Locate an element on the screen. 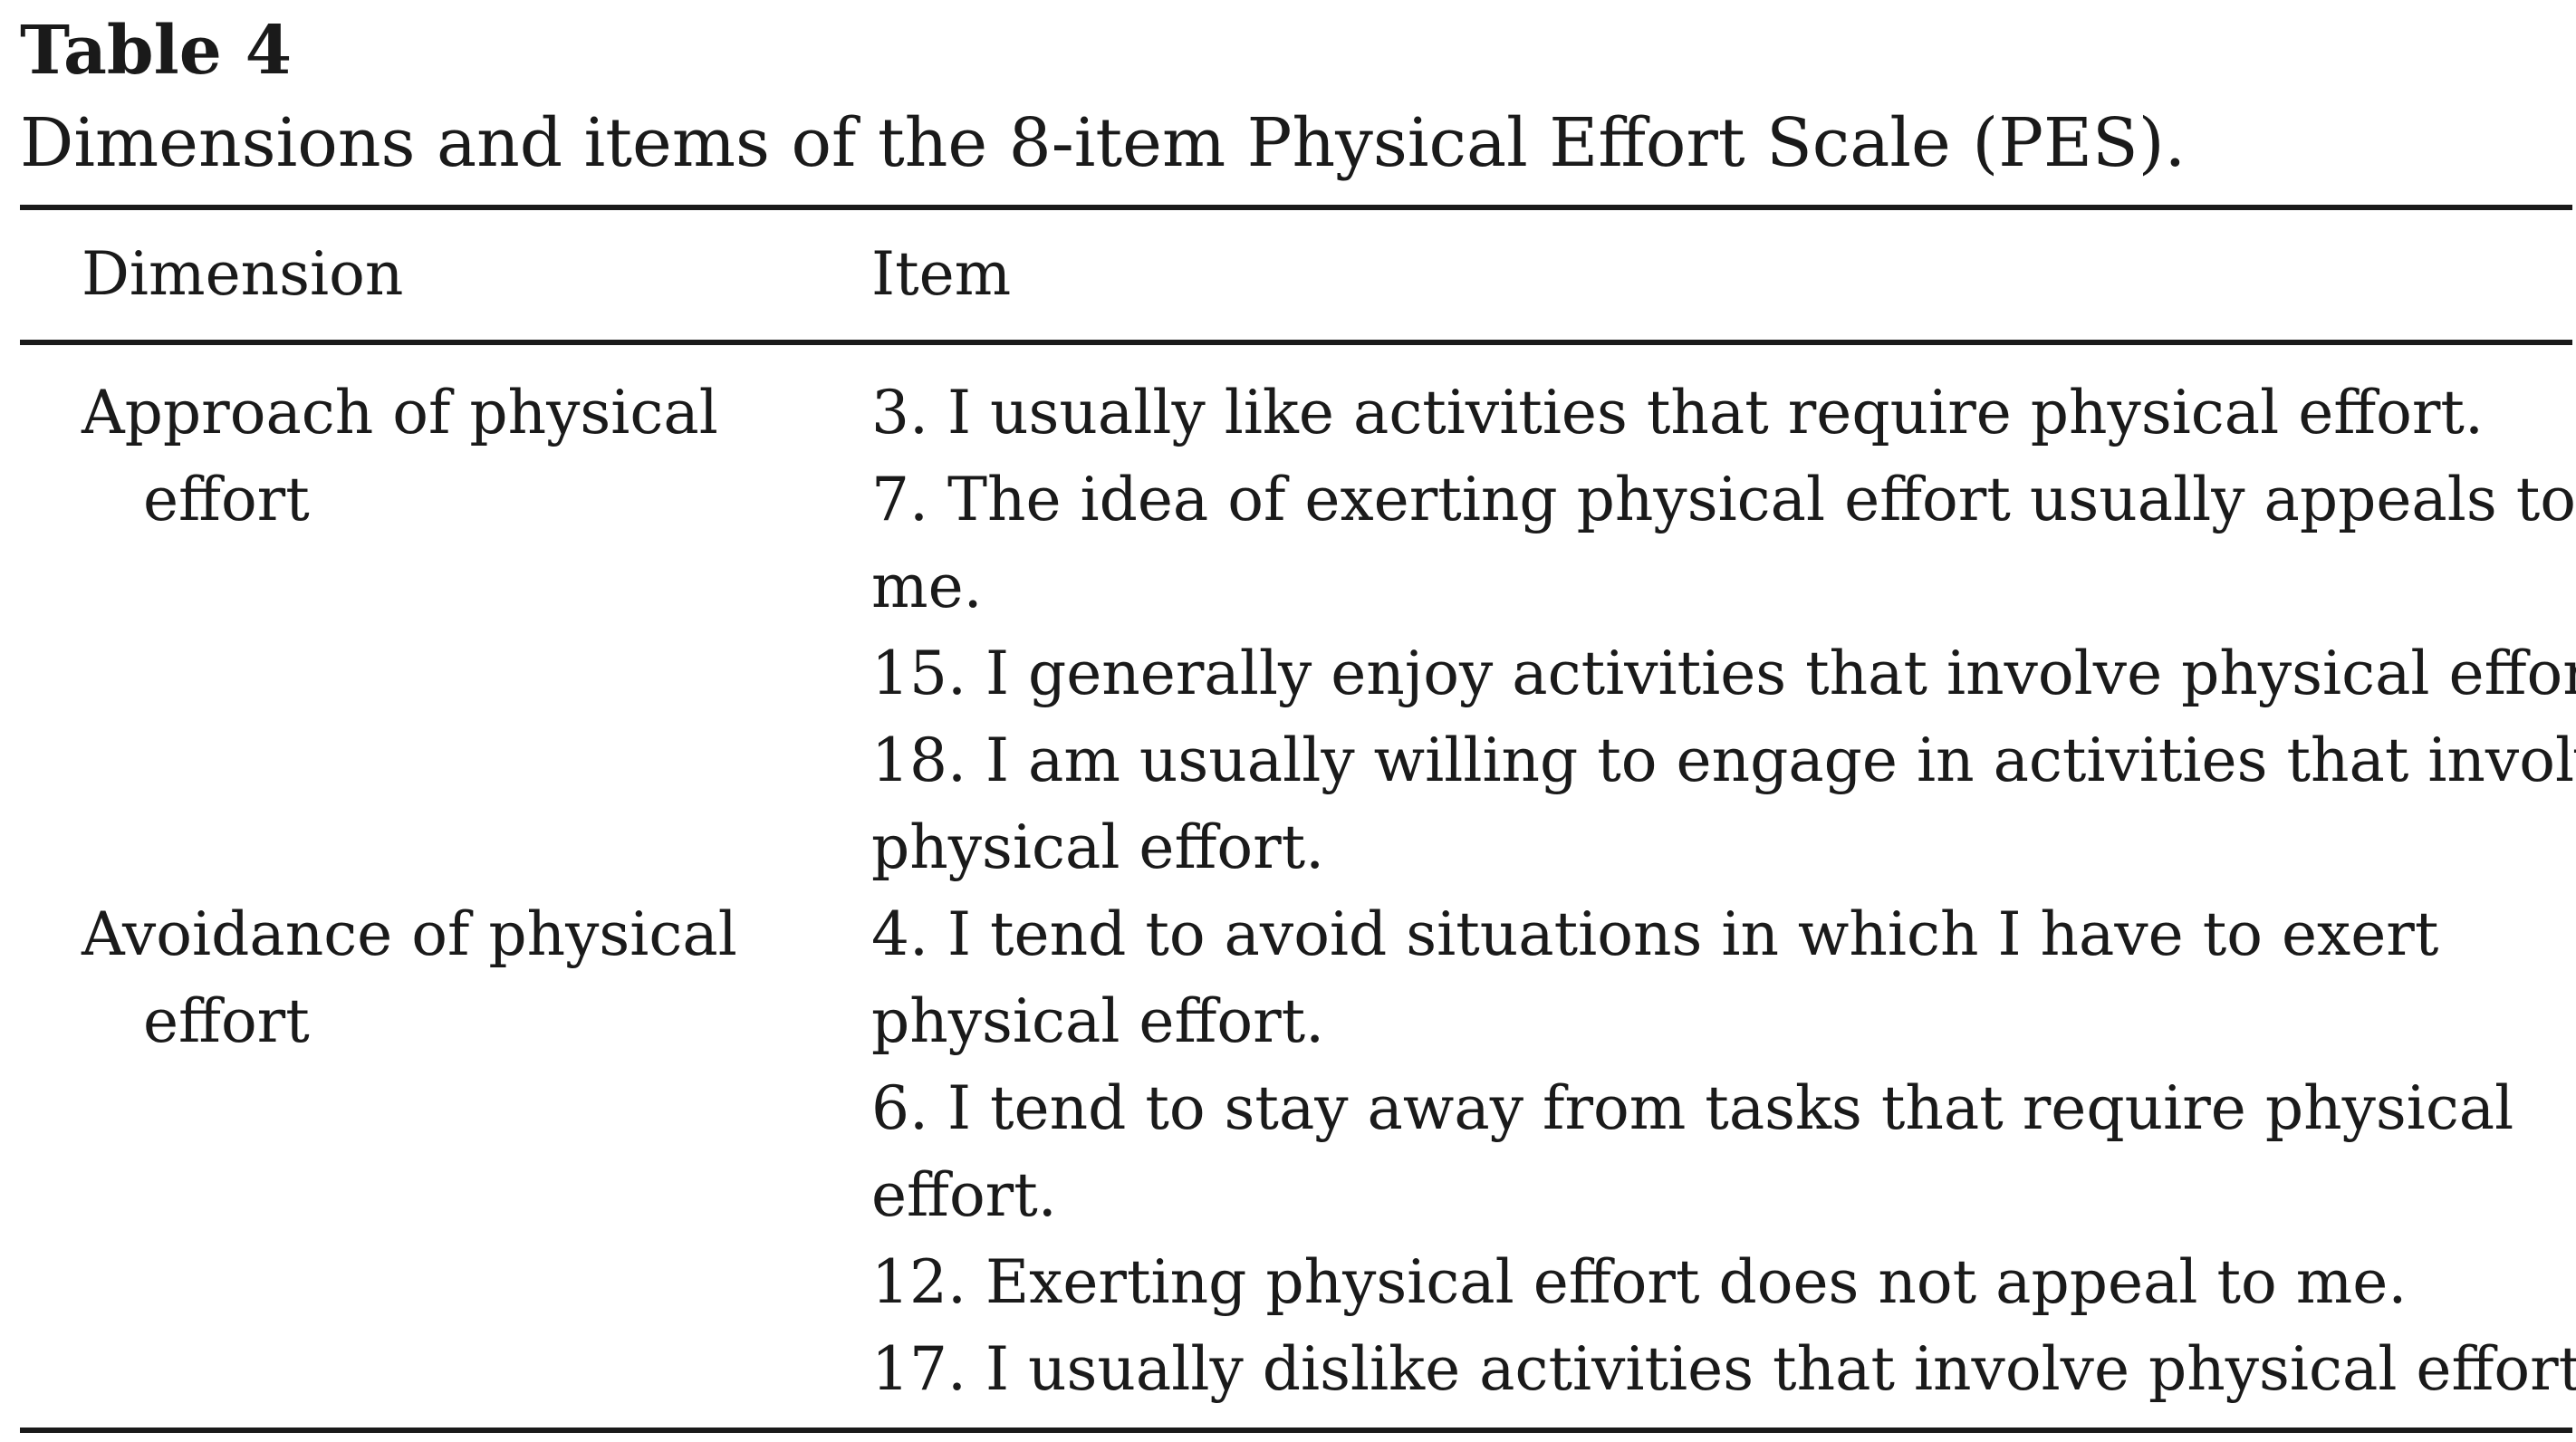 This screenshot has width=2576, height=1442. header-rule is located at coordinates (1296, 342).